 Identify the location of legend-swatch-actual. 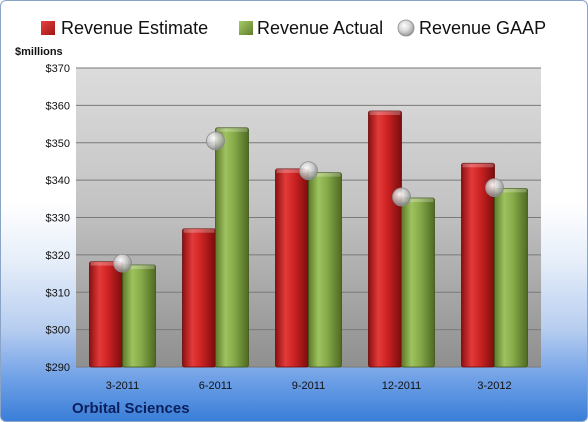
(246, 28).